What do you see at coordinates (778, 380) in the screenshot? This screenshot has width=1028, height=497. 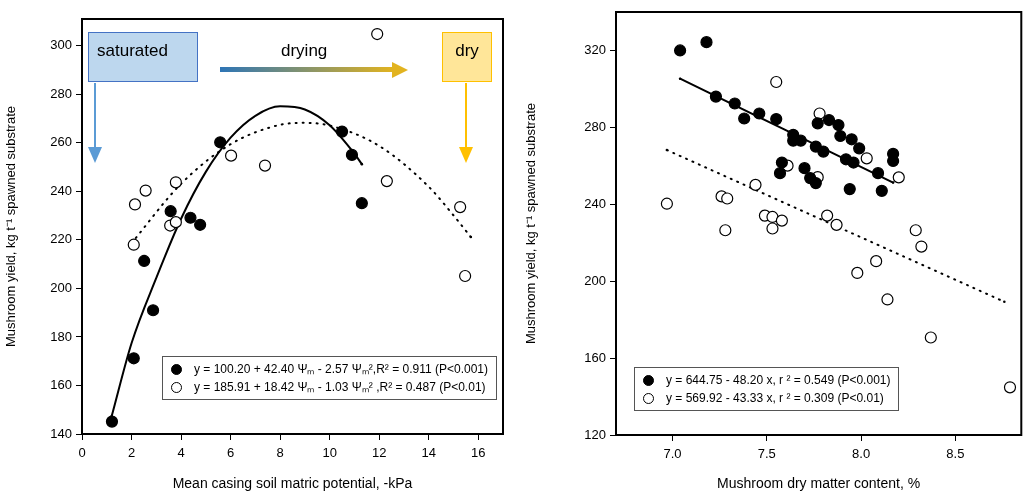 I see `legend-label: y = 644.75 - 48.20 x, r ² = 0.549 (P<0.001)` at bounding box center [778, 380].